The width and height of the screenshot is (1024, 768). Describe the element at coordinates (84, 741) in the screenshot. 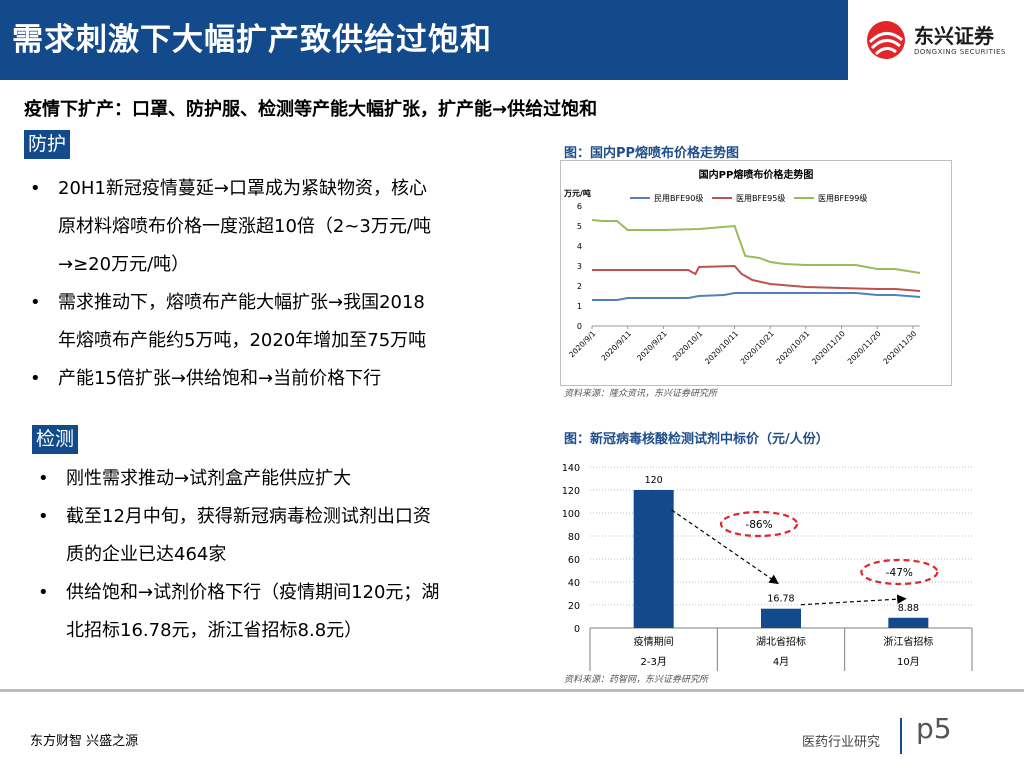

I see `footer-slogan: 东方财智 兴盛之源` at that location.